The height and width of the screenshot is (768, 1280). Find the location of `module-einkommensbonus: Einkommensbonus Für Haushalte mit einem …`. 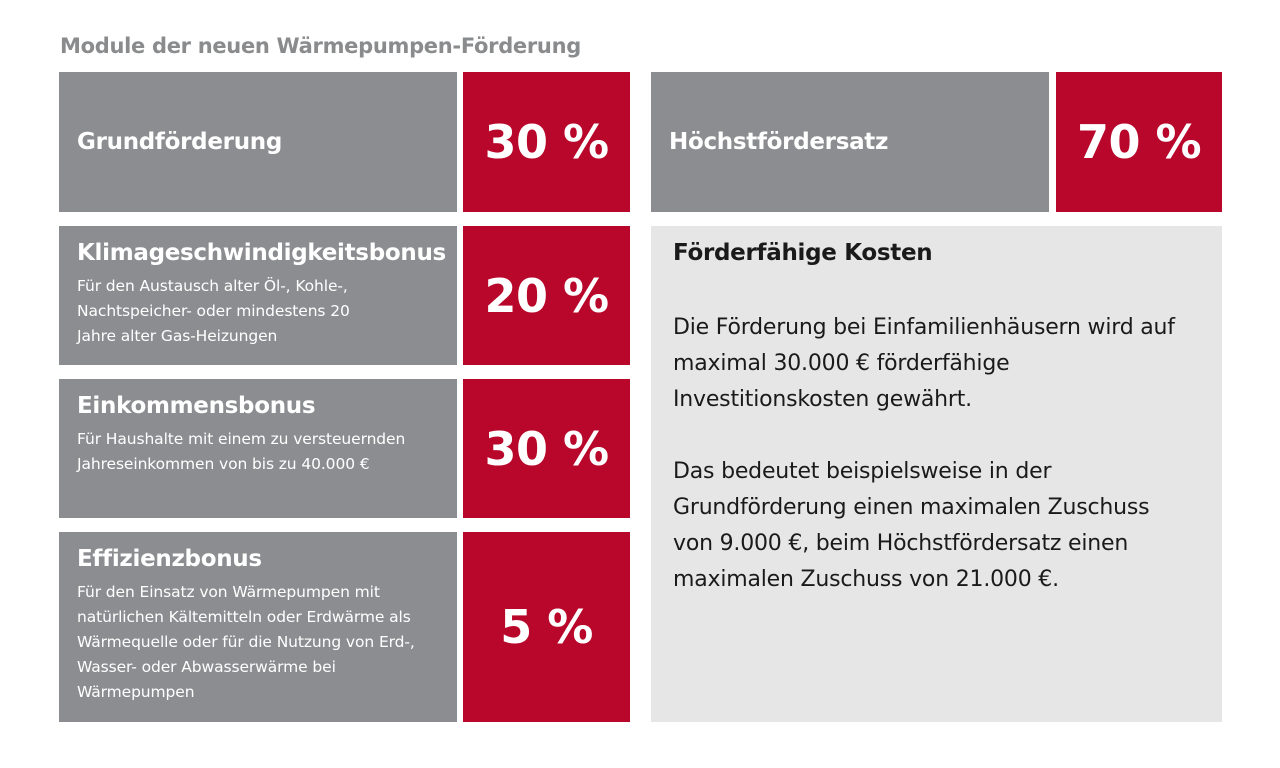

module-einkommensbonus: Einkommensbonus Für Haushalte mit einem … is located at coordinates (258, 448).